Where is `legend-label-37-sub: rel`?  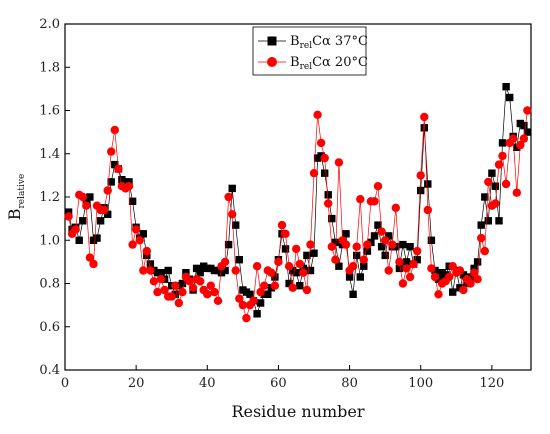
legend-label-37-sub: rel is located at coordinates (306, 46).